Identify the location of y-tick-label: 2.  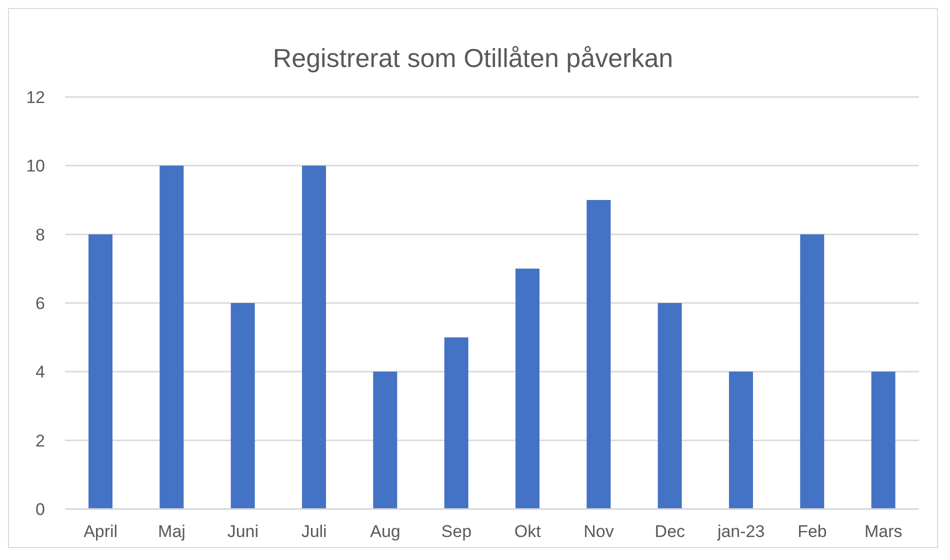
(40, 440).